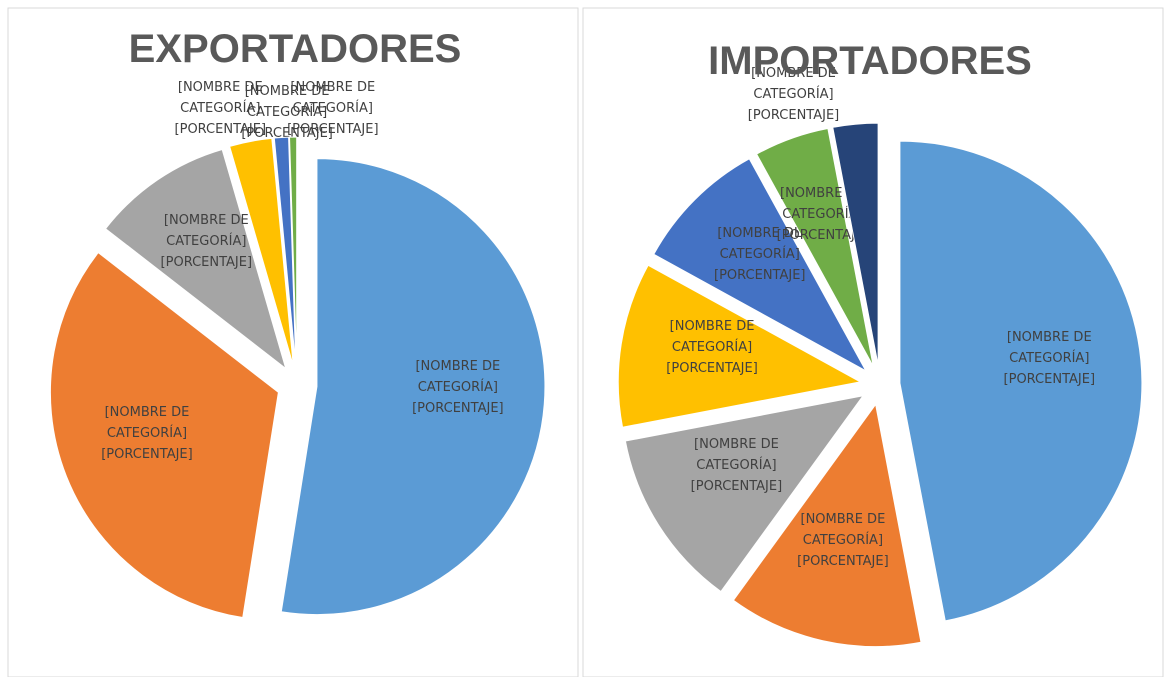 This screenshot has height=682, width=1168. Describe the element at coordinates (870, 61) in the screenshot. I see `chart-title: IMPORTADORES` at that location.